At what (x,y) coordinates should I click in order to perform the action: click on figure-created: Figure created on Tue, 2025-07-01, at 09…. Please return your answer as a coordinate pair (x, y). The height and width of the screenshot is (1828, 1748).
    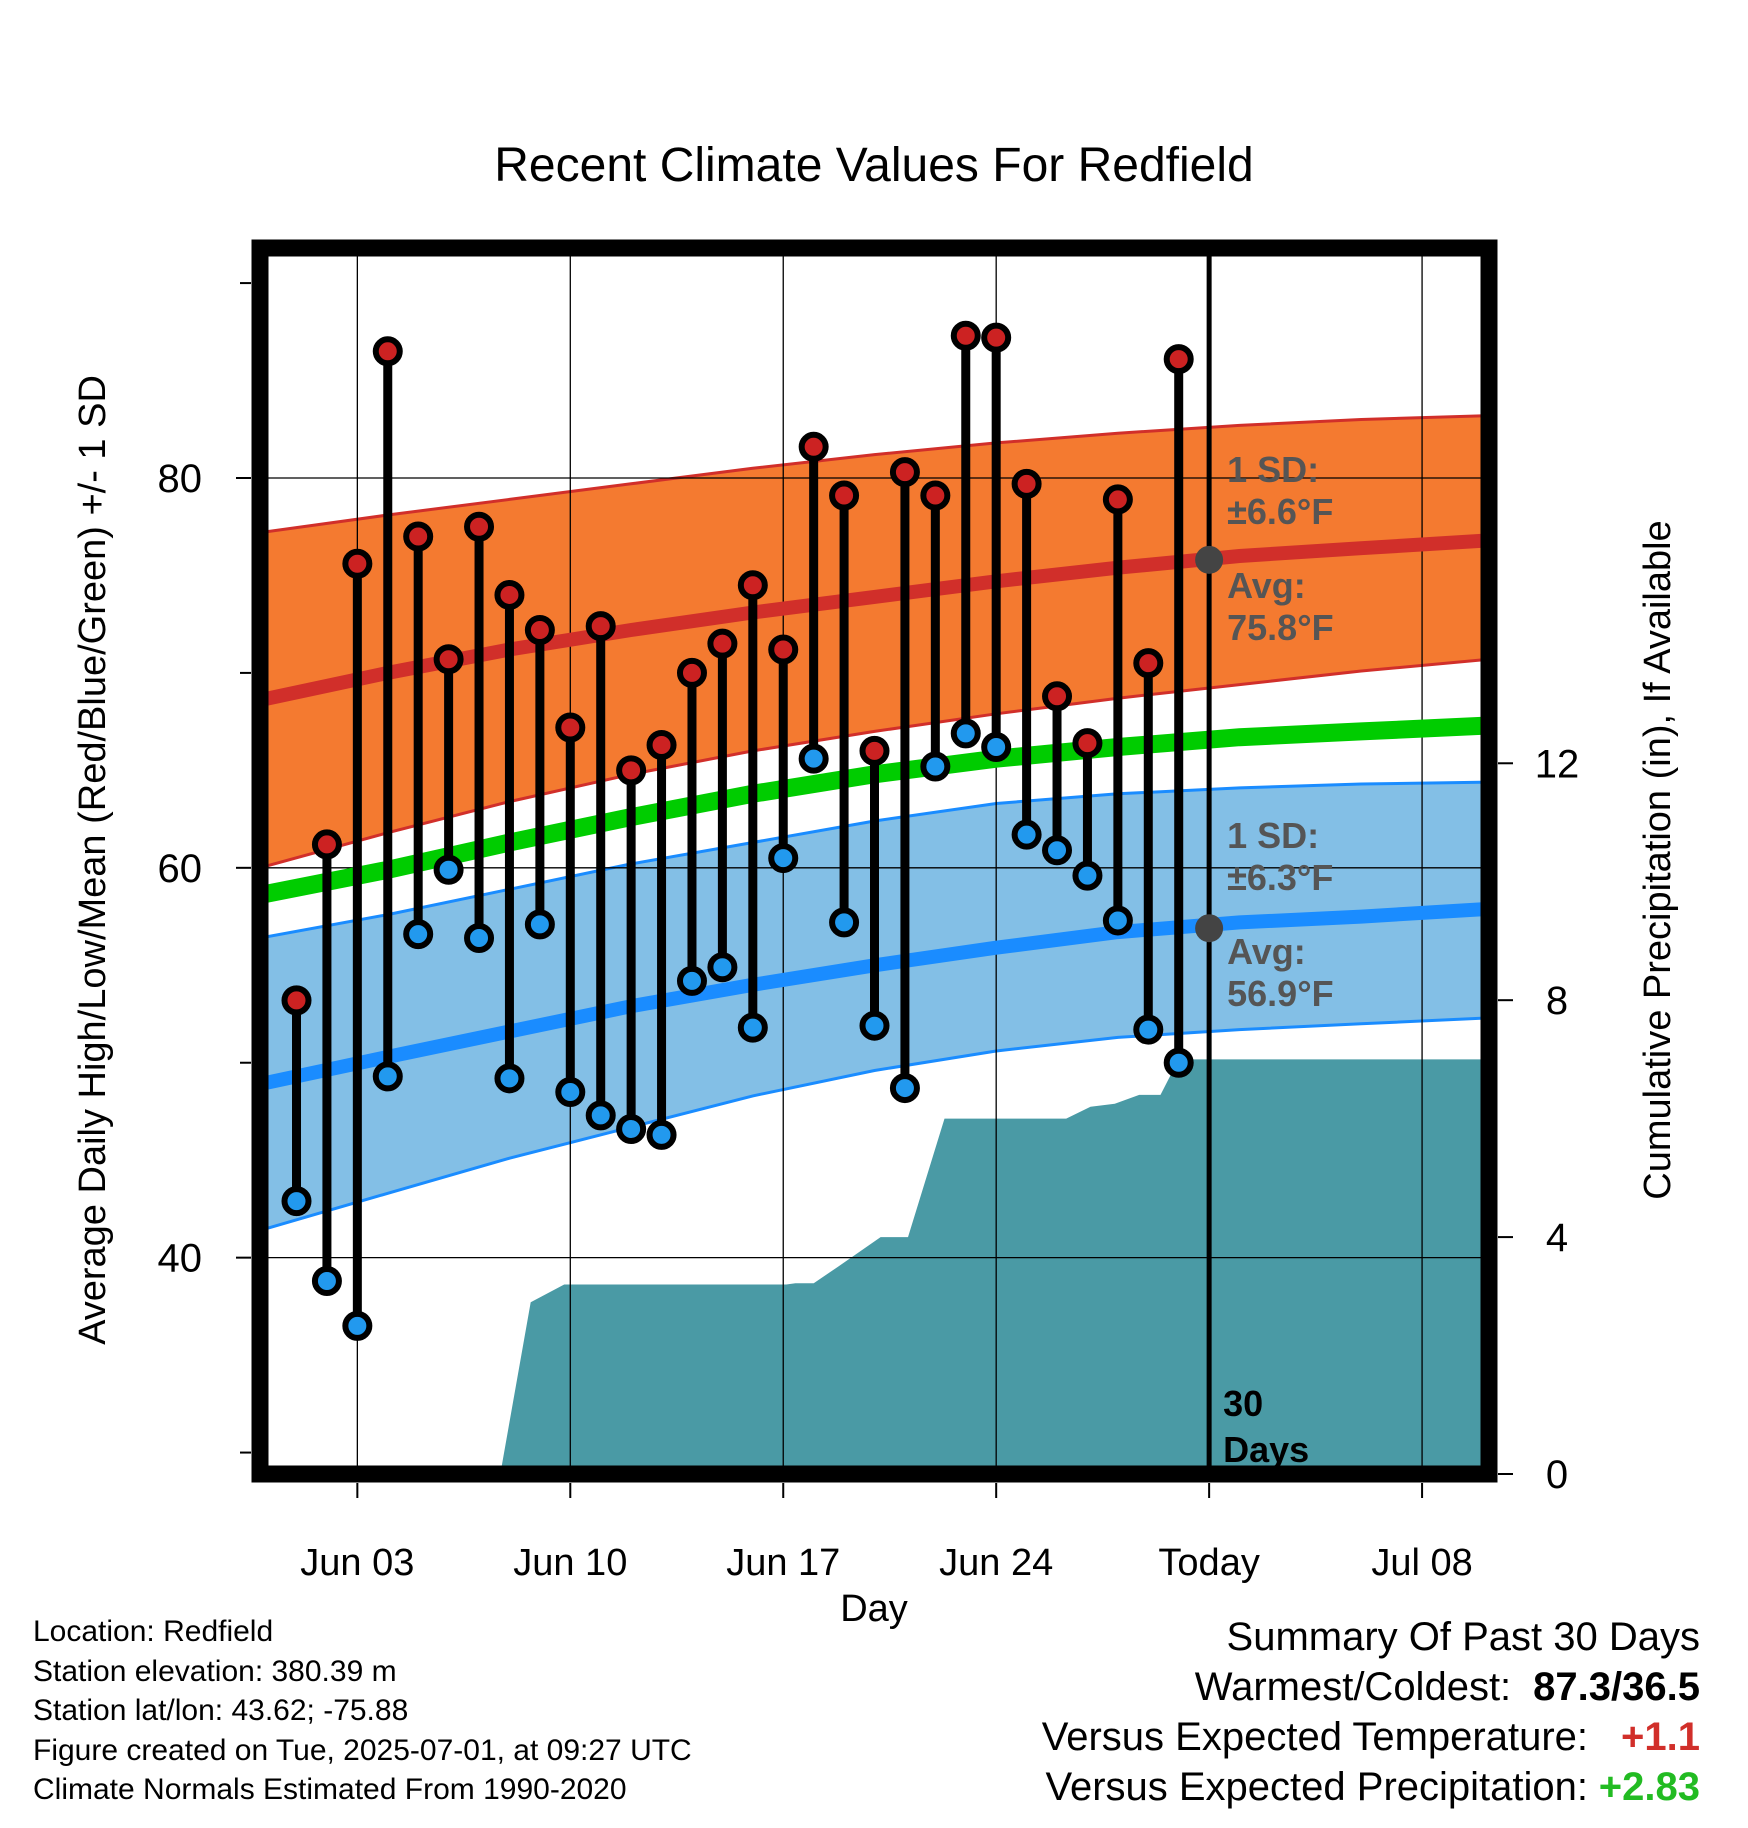
    Looking at the image, I should click on (362, 1750).